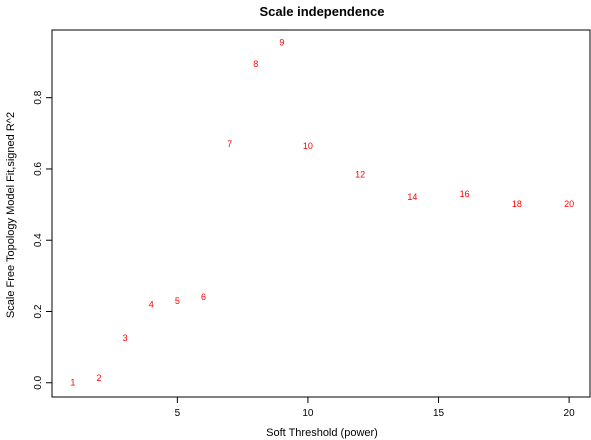 Image resolution: width=591 pixels, height=440 pixels. Describe the element at coordinates (38, 311) in the screenshot. I see `y-tick-label: 0.2` at that location.